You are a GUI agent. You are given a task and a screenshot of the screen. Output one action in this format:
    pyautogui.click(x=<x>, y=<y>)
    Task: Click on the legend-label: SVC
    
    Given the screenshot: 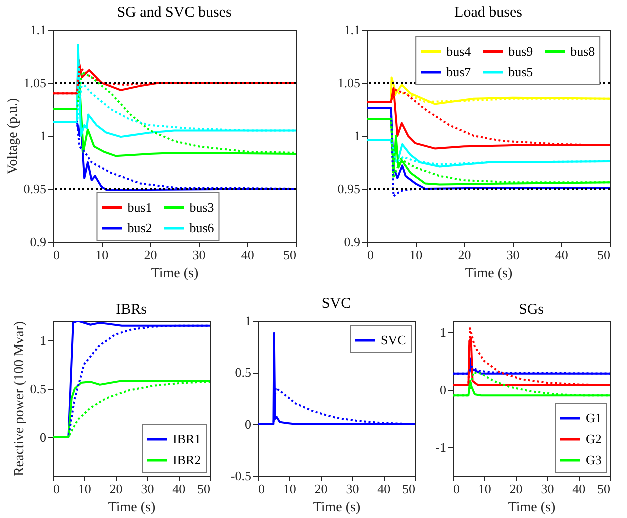 What is the action you would take?
    pyautogui.click(x=393, y=340)
    